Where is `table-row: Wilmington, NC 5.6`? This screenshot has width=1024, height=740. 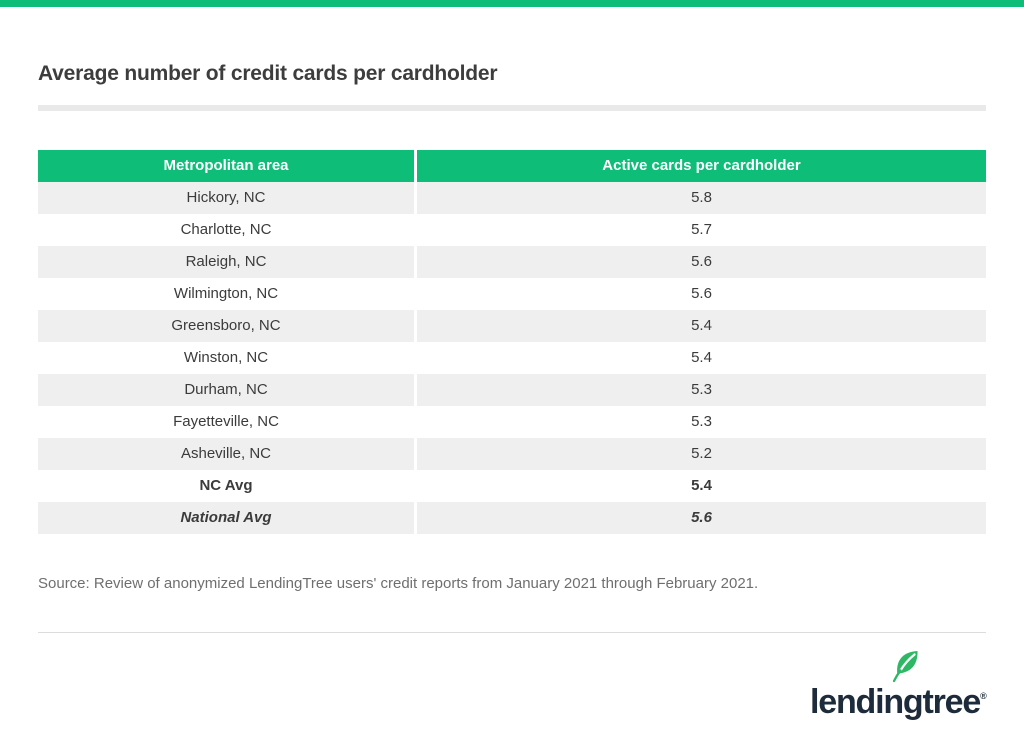
table-row: Wilmington, NC 5.6 is located at coordinates (512, 294).